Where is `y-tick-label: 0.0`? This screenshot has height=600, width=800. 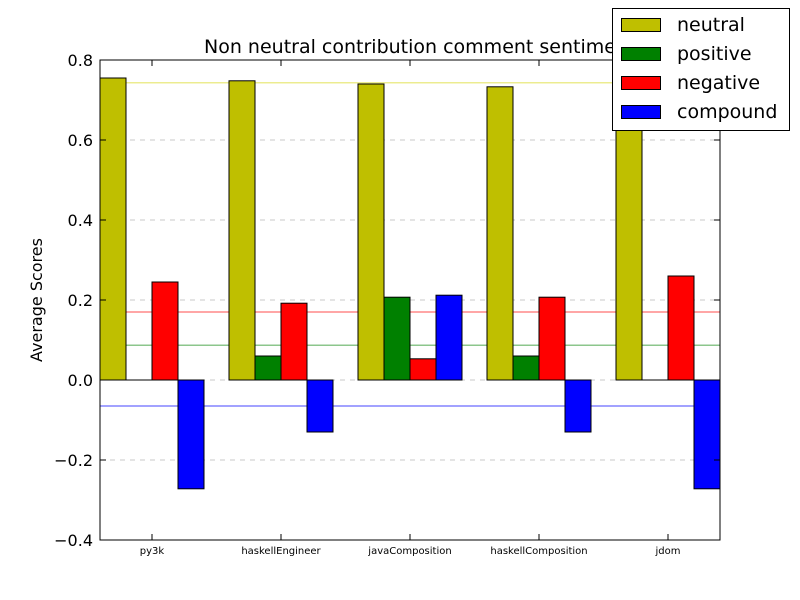
y-tick-label: 0.0 is located at coordinates (80, 380).